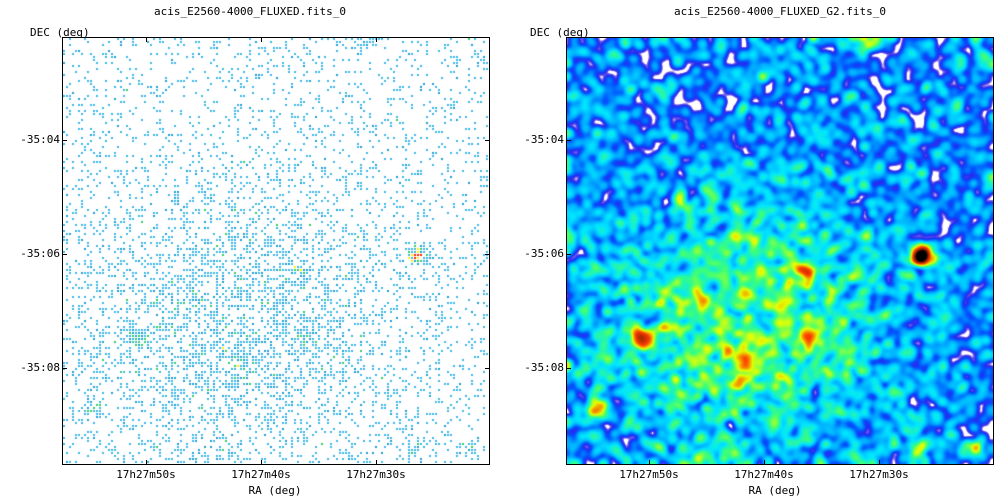  What do you see at coordinates (250, 11) in the screenshot?
I see `chart-title: acis_E2560-4000_FLUXED.fits_0` at bounding box center [250, 11].